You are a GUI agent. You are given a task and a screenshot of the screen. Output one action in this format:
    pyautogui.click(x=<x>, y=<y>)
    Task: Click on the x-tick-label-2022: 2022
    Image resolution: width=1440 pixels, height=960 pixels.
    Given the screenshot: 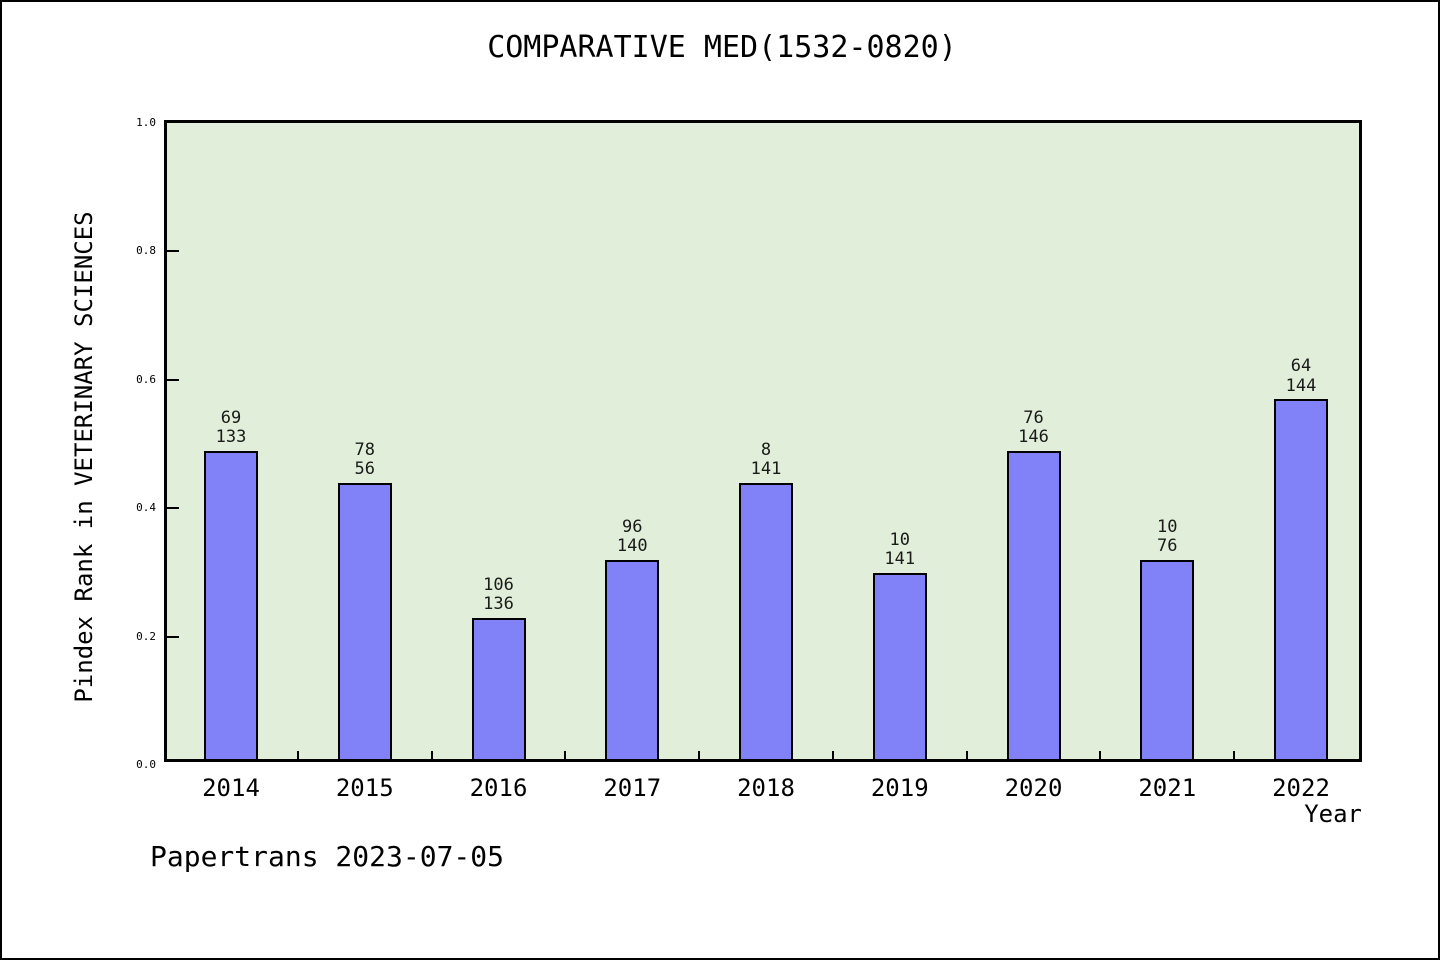 What is the action you would take?
    pyautogui.click(x=1301, y=788)
    